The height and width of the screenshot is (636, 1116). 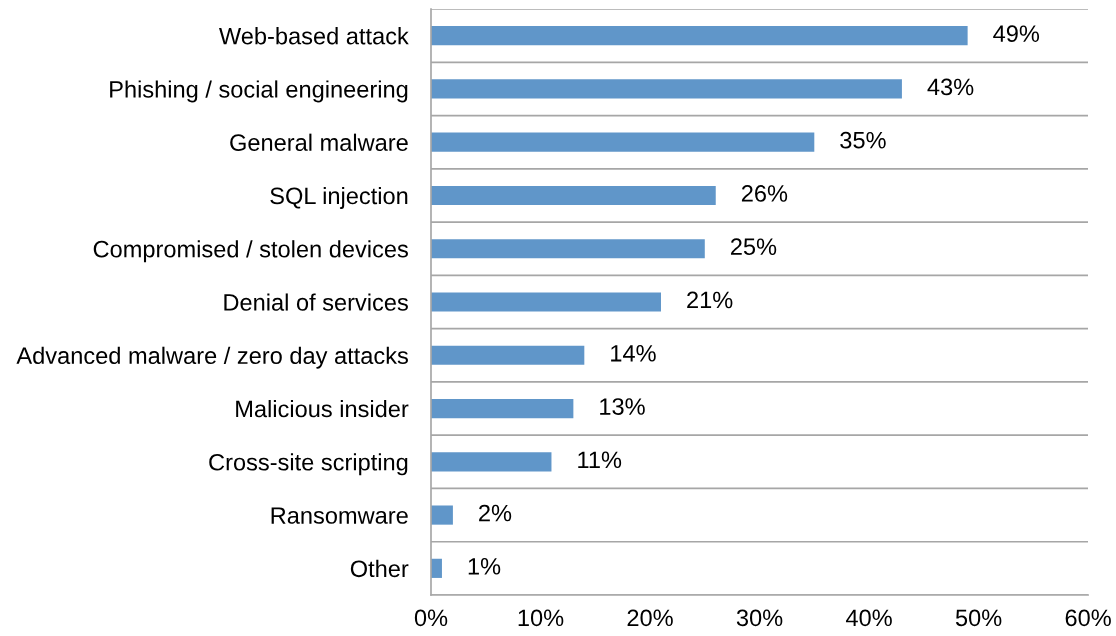 What do you see at coordinates (339, 515) in the screenshot?
I see `y-tick-label: Ransomware` at bounding box center [339, 515].